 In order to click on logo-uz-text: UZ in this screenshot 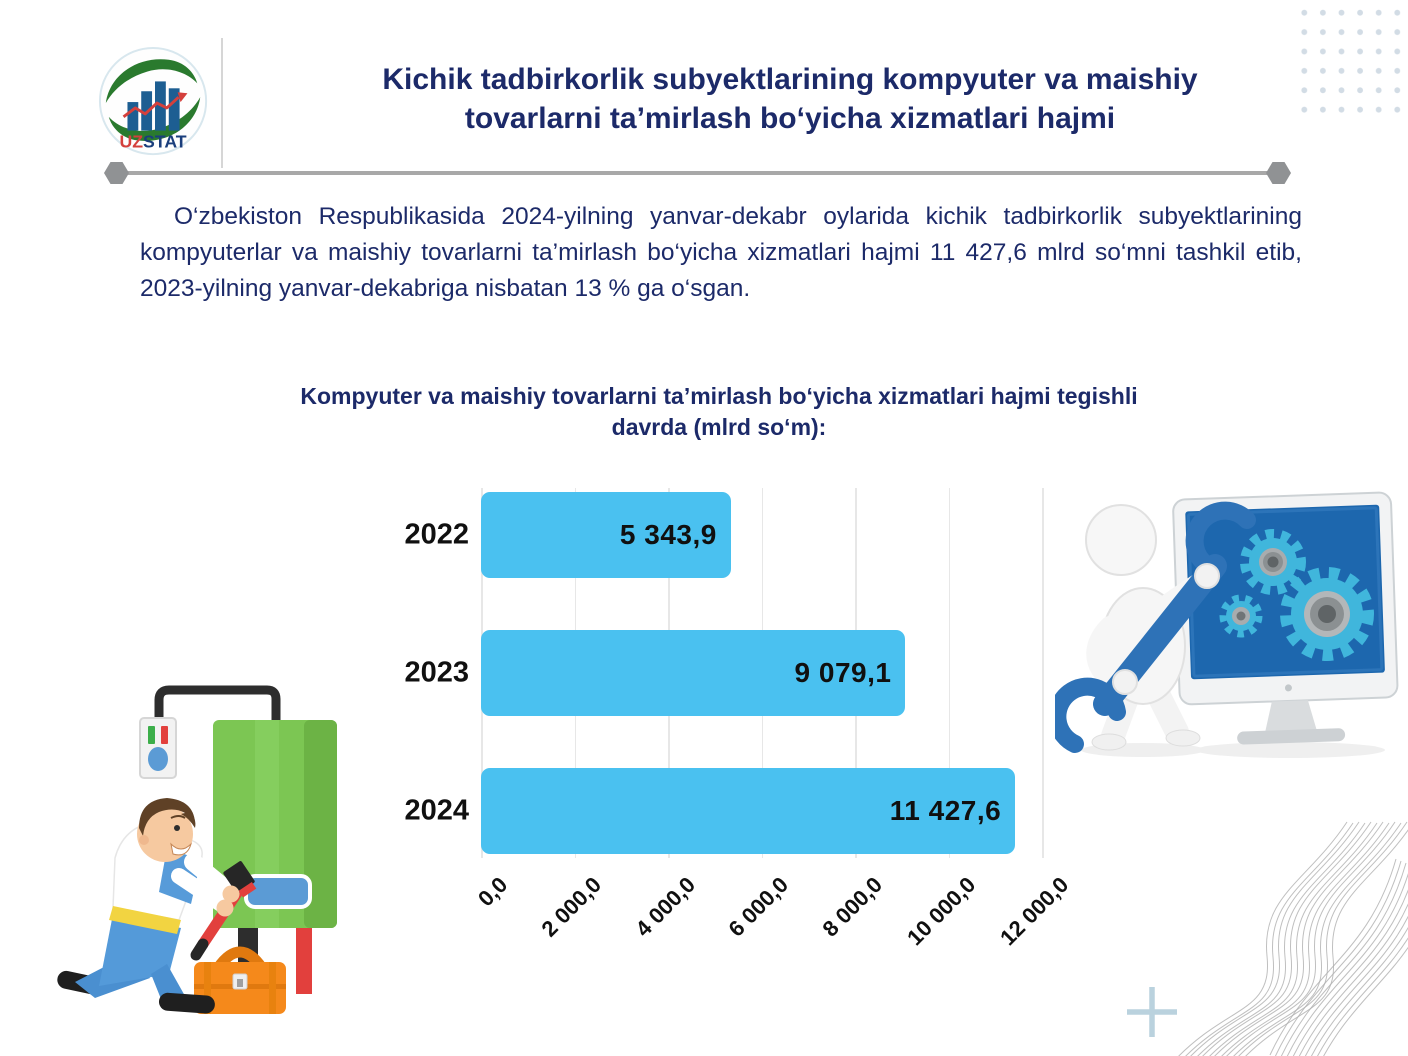, I will do `click(131, 141)`.